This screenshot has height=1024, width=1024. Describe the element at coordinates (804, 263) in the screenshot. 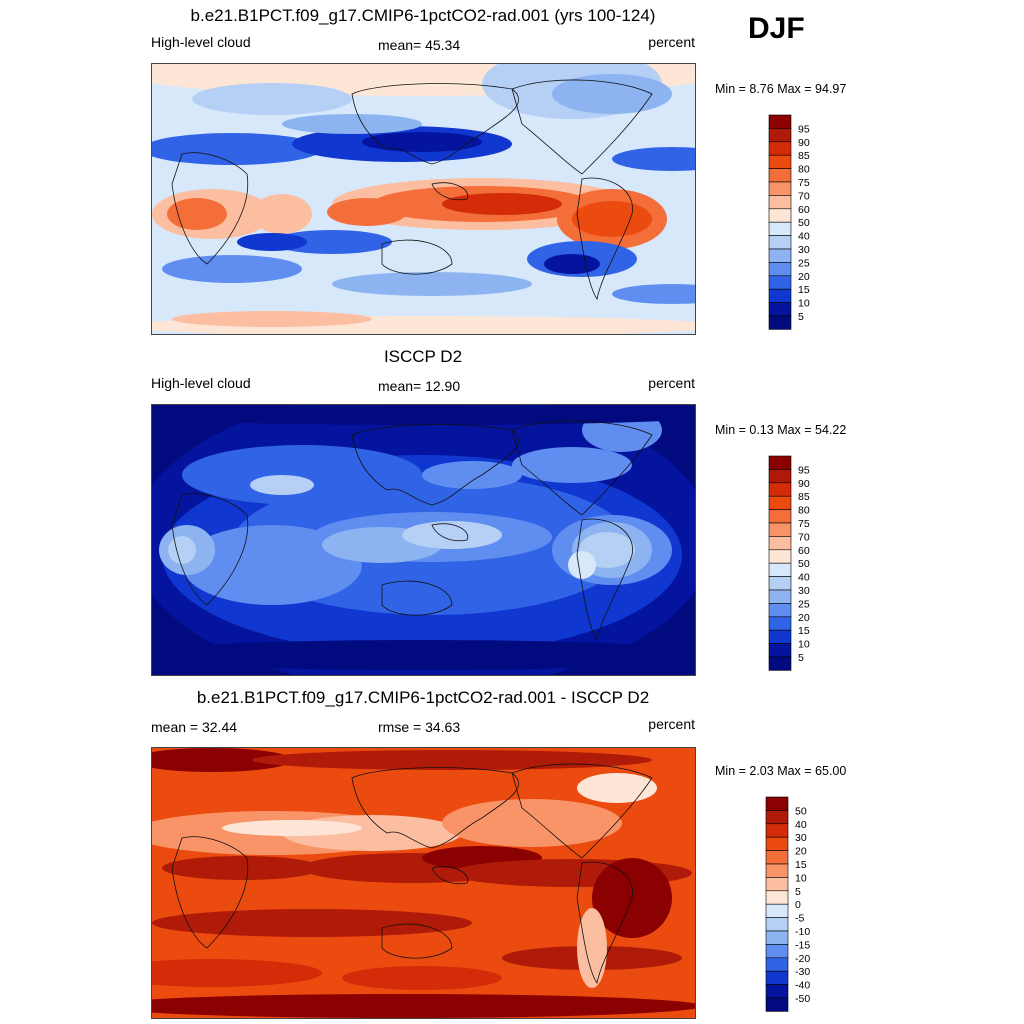

I see `colorbar-level-label: 25` at that location.